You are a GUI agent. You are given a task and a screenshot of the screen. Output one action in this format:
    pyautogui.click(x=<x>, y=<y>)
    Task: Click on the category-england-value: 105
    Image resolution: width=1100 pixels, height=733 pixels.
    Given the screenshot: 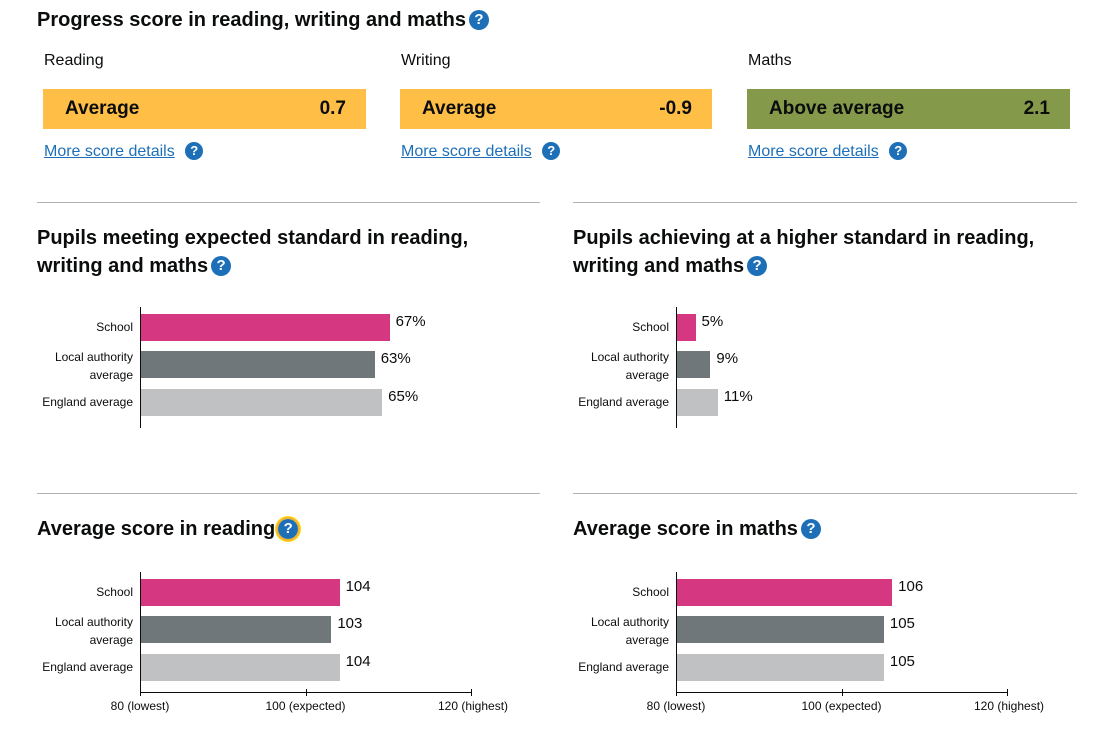 What is the action you would take?
    pyautogui.click(x=902, y=661)
    